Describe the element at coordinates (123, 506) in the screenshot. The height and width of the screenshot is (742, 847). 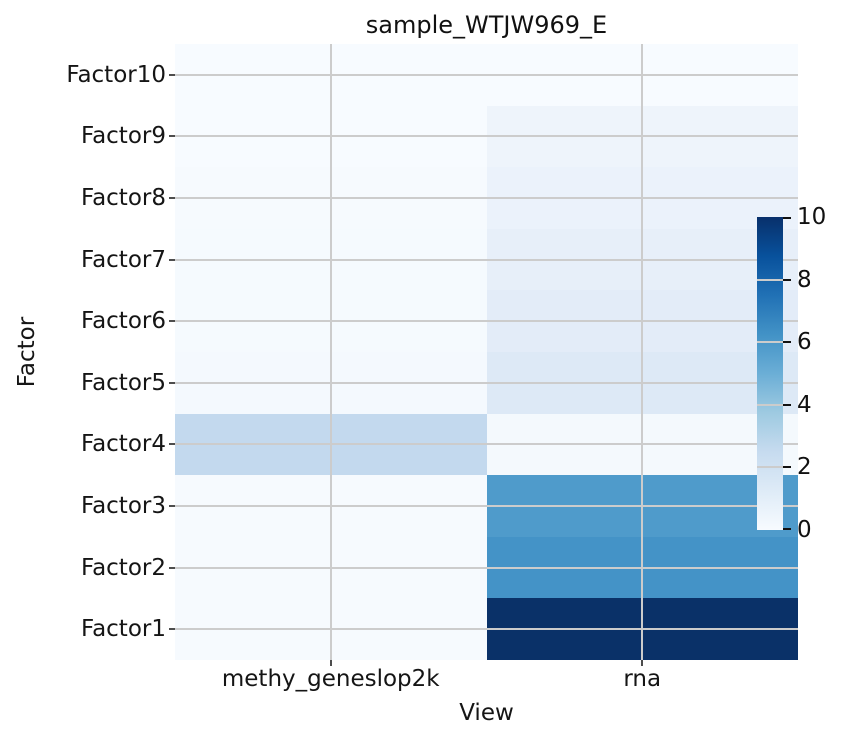
I see `y-tick-label: Factor3` at that location.